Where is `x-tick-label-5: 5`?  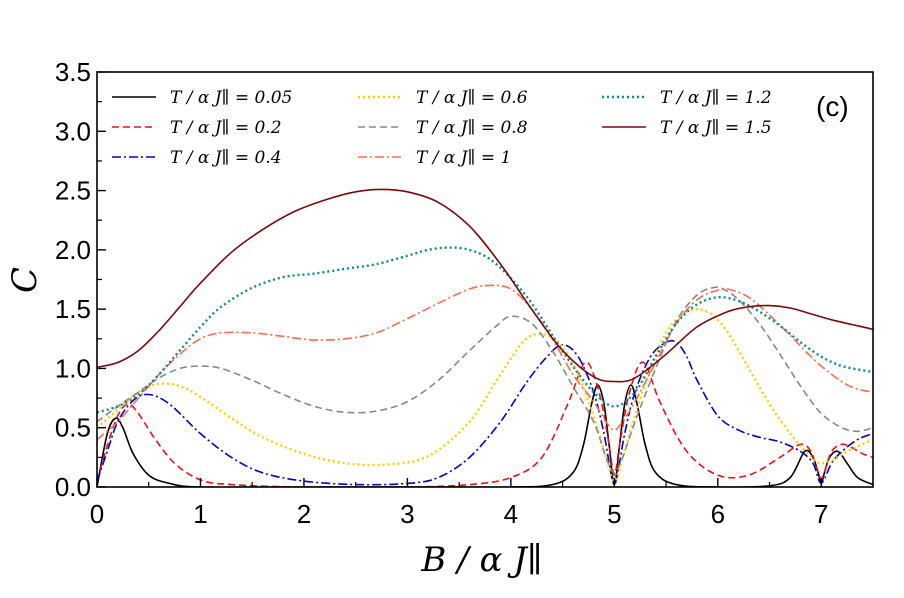
x-tick-label-5: 5 is located at coordinates (614, 514).